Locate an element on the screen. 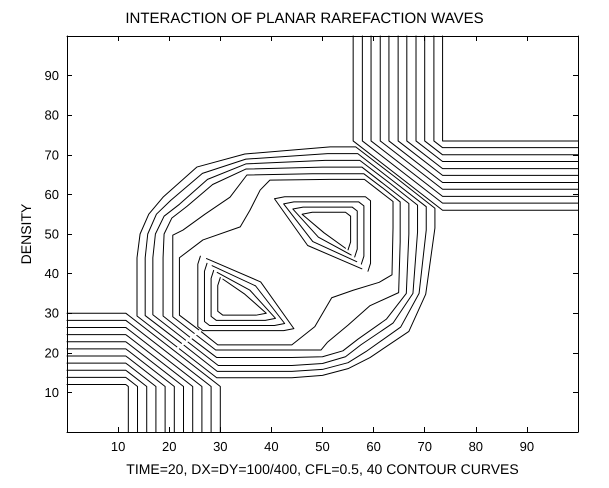  x-tick-label: 80 is located at coordinates (476, 446).